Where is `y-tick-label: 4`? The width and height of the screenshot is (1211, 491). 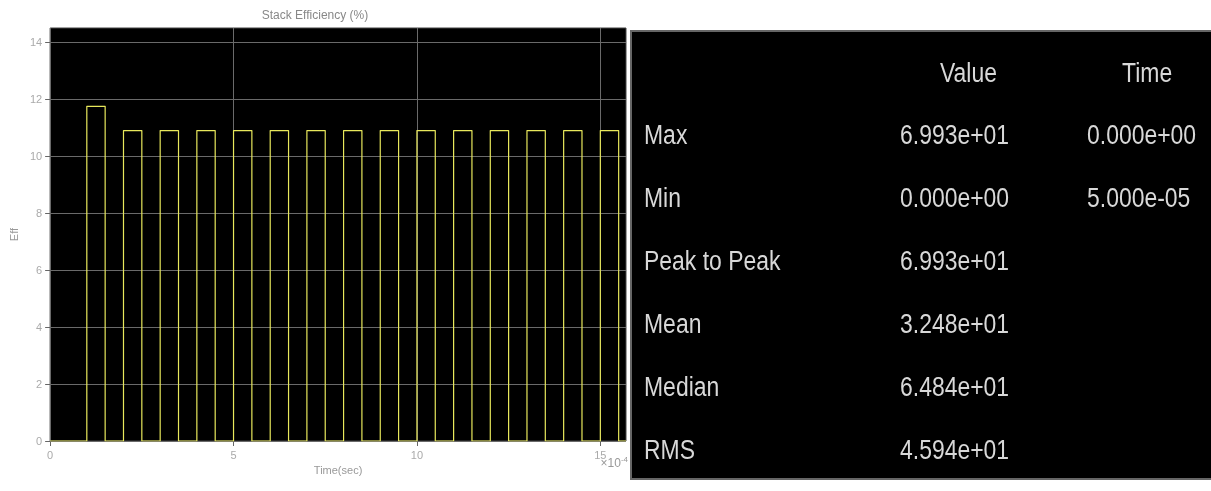
y-tick-label: 4 is located at coordinates (39, 327).